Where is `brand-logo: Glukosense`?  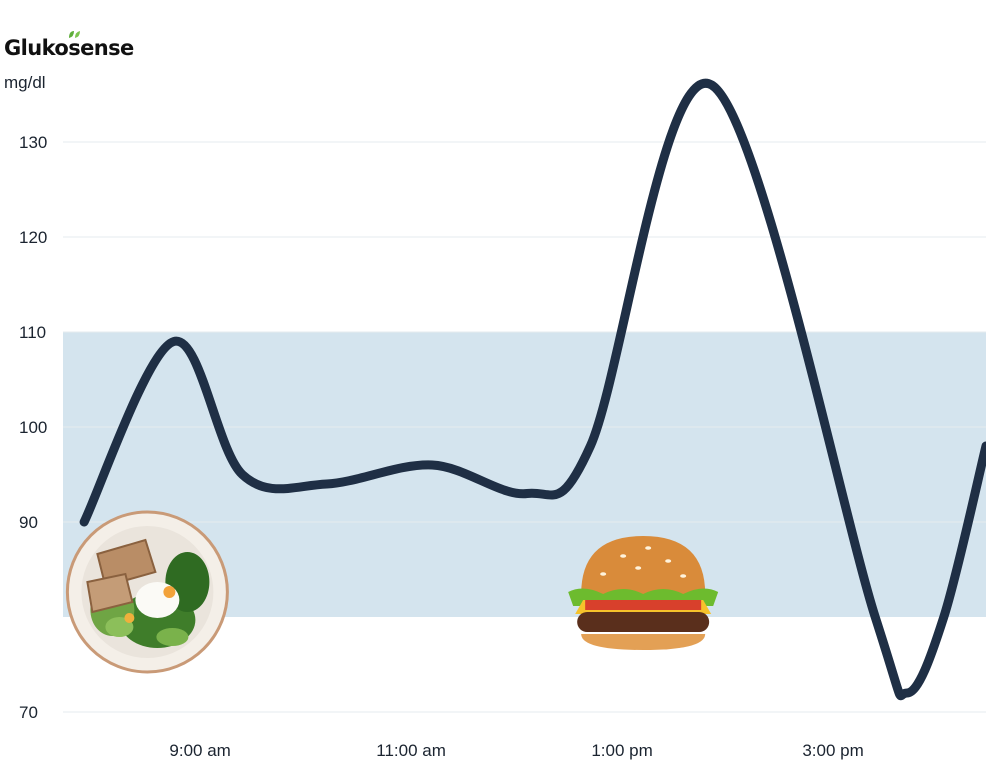
brand-logo: Glukosense is located at coordinates (69, 45).